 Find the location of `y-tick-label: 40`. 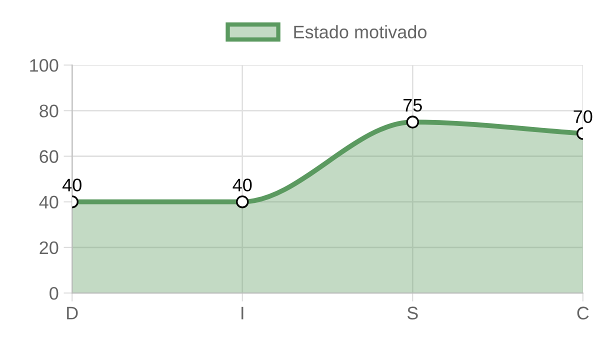

y-tick-label: 40 is located at coordinates (48, 202).